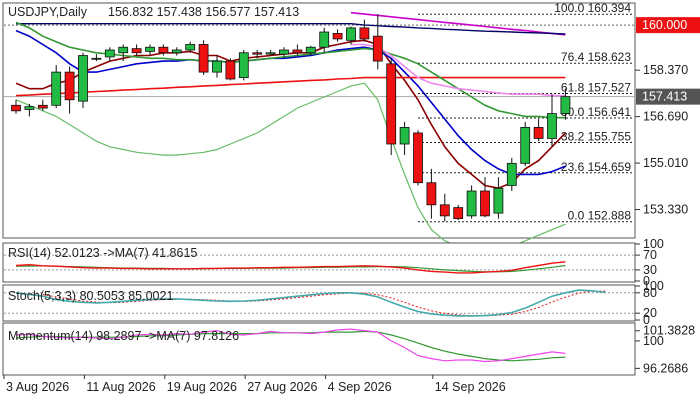 This screenshot has height=400, width=700. What do you see at coordinates (310, 303) in the screenshot?
I see `stoch-k-line` at bounding box center [310, 303].